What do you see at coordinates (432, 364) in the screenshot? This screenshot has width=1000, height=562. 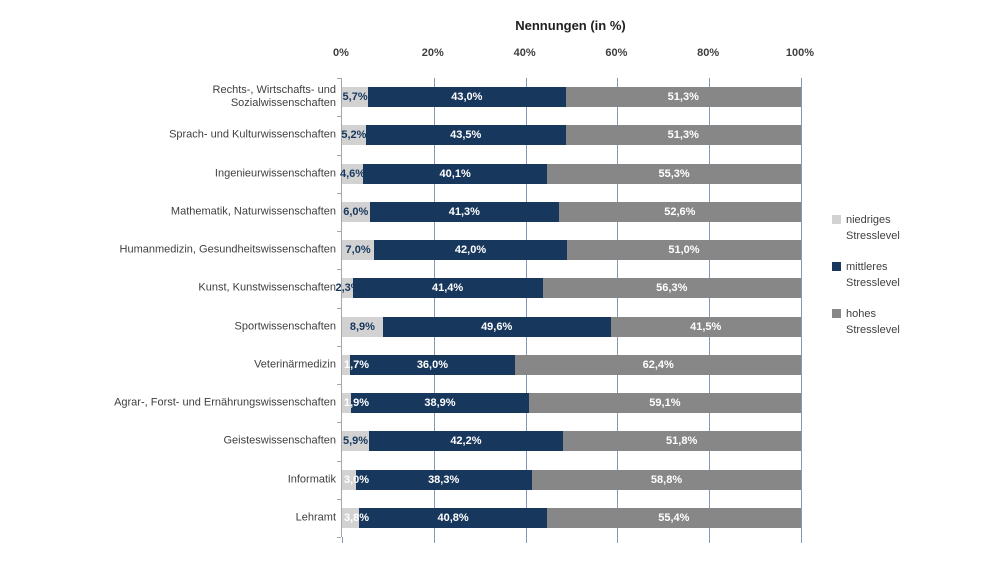 I see `bar-segment-mittleres: 36,0%` at bounding box center [432, 364].